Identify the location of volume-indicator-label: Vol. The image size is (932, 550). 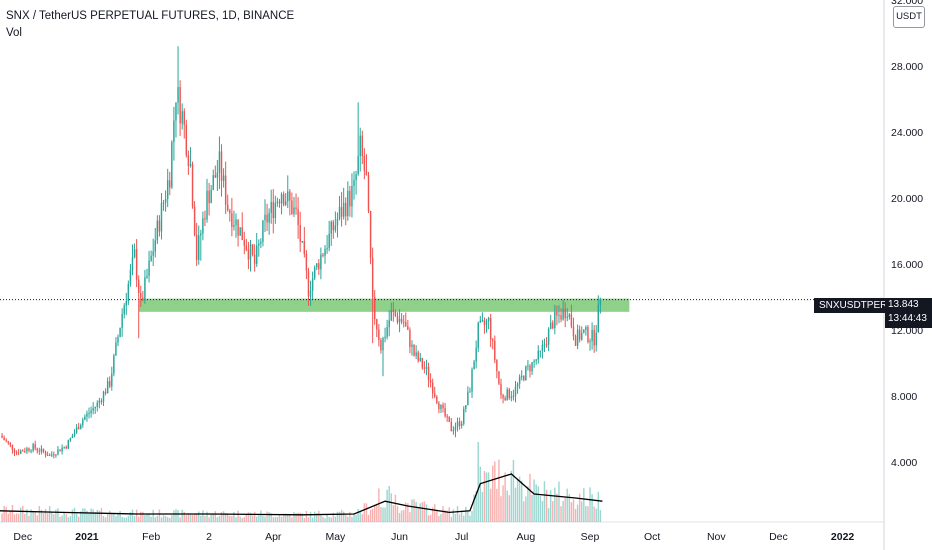
(14, 33).